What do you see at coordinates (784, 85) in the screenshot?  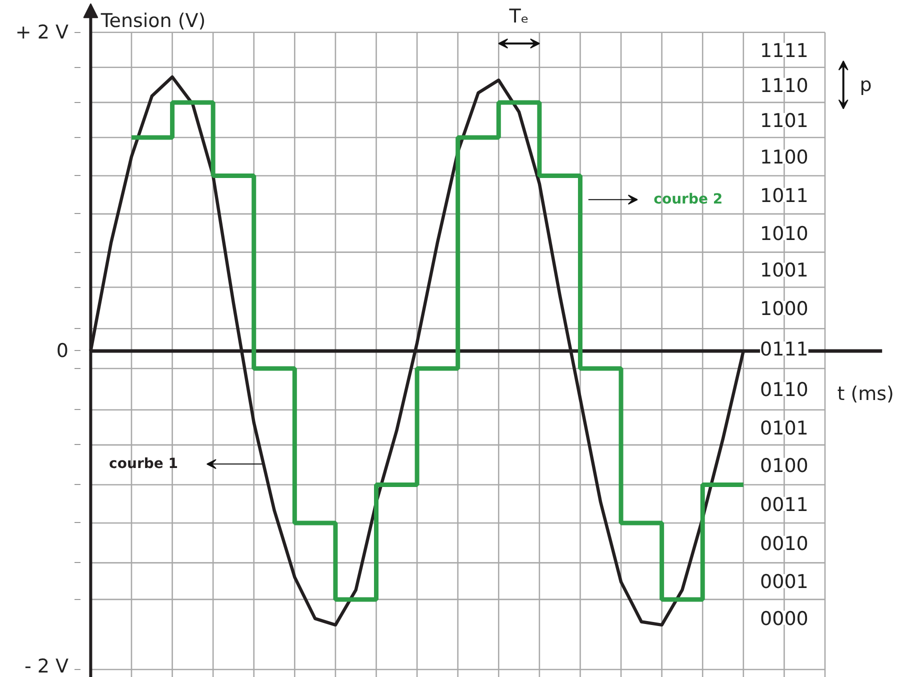 I see `text: 1110` at bounding box center [784, 85].